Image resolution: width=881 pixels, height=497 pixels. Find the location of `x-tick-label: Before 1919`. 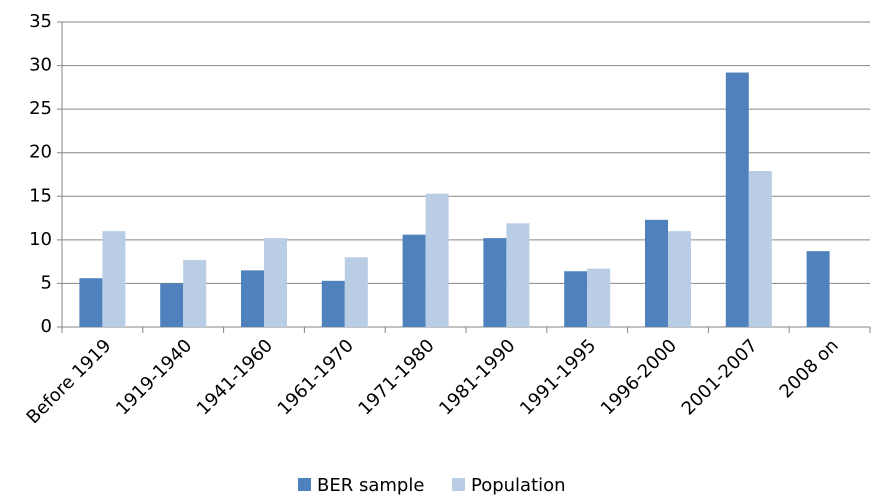

x-tick-label: Before 1919 is located at coordinates (69, 381).